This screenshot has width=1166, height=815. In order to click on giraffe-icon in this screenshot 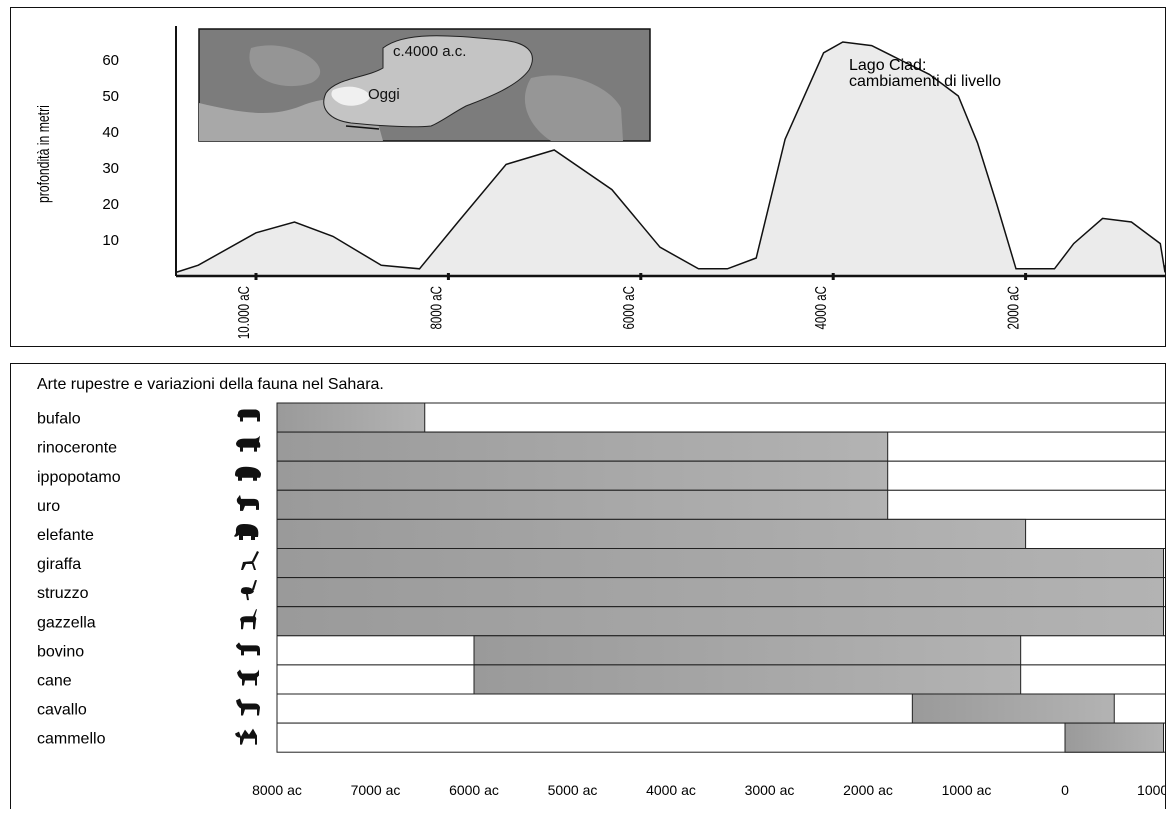, I will do `click(250, 561)`.